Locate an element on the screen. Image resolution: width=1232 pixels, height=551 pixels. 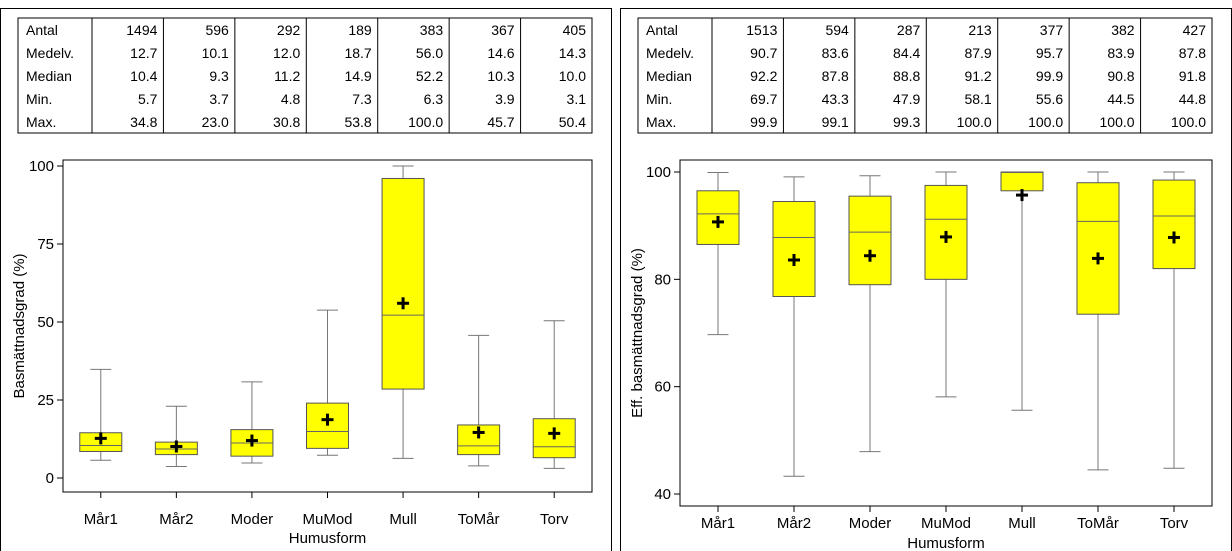
stats-cell: 84.4 is located at coordinates (906, 53).